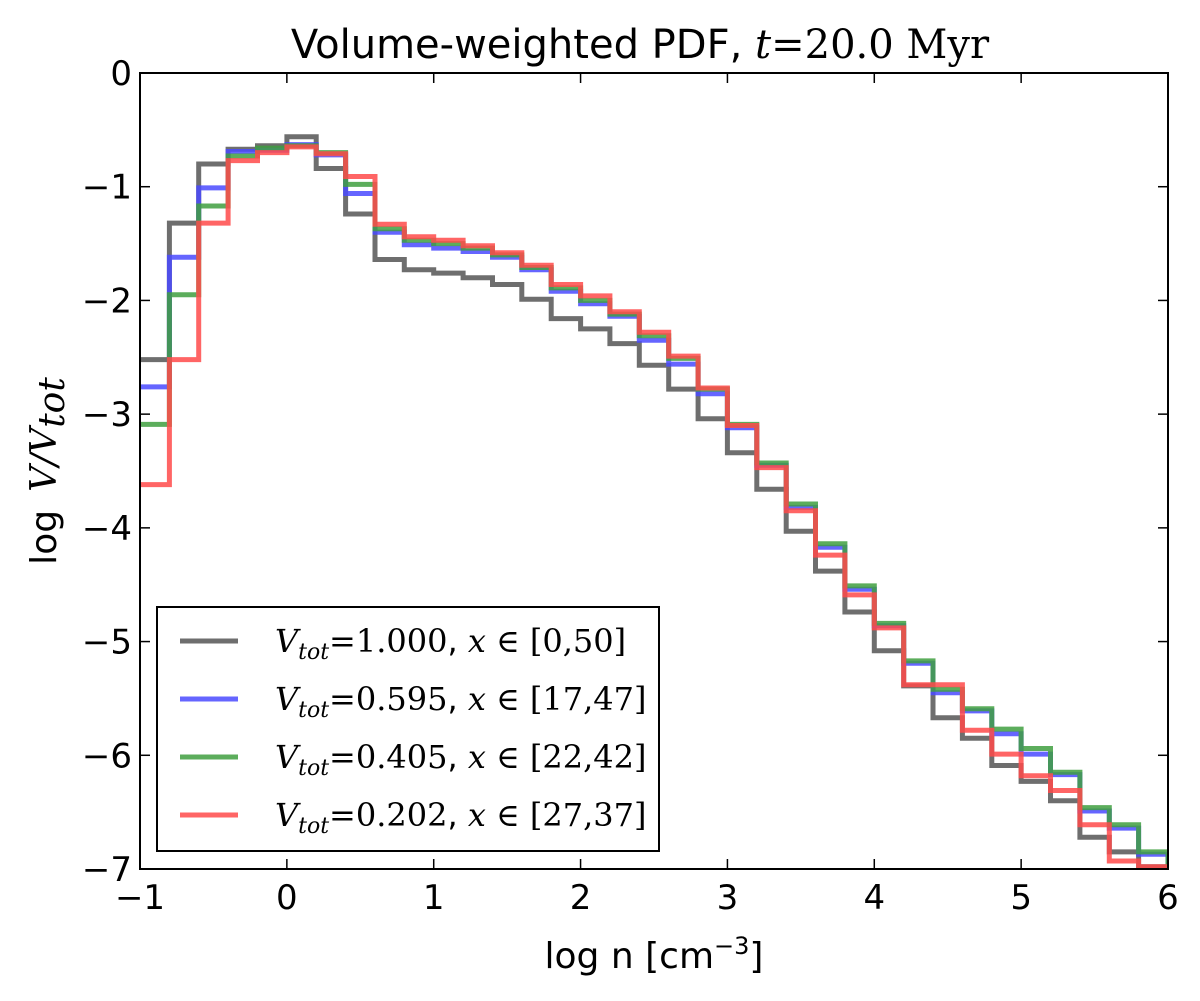 The width and height of the screenshot is (1200, 1001). I want to click on x-tick-label: 4, so click(874, 898).